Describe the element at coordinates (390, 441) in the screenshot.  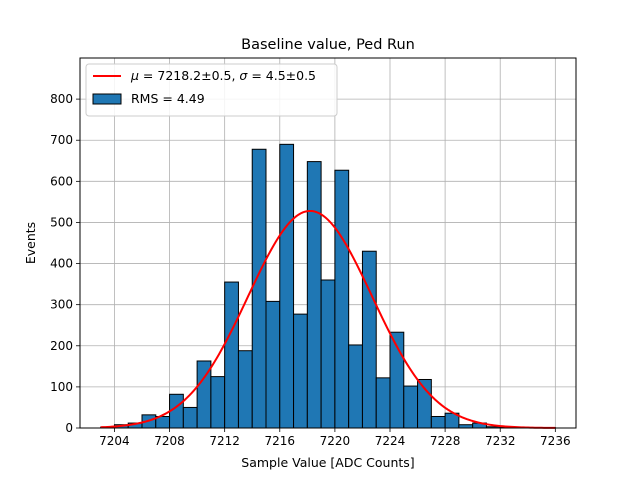
I see `x-tick-label: 7224` at that location.